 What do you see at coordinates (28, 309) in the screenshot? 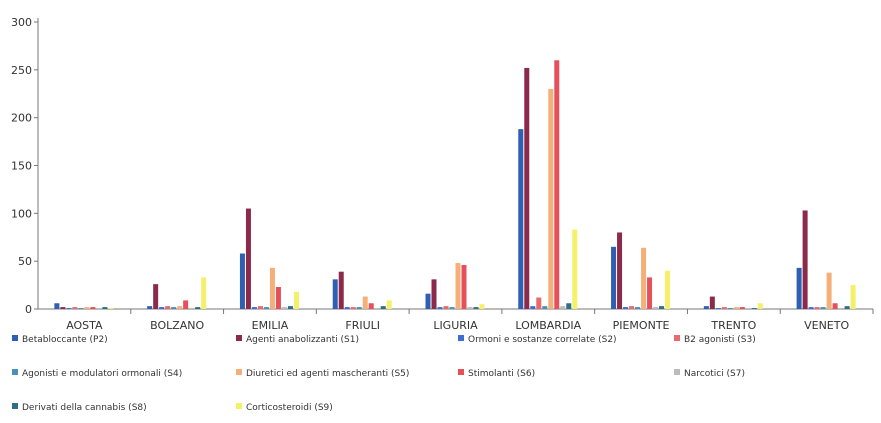
I see `y-tick-label: 0` at bounding box center [28, 309].